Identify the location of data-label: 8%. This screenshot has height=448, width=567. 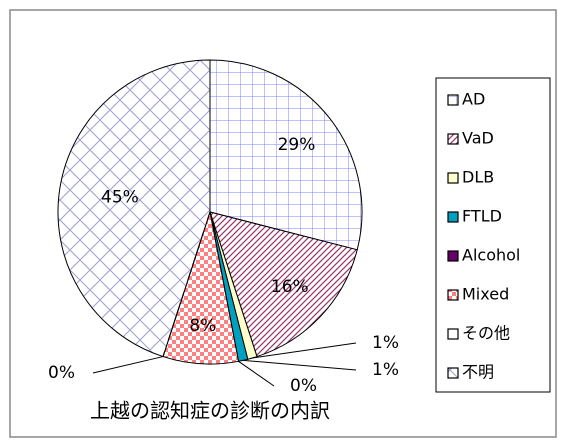
(202, 326).